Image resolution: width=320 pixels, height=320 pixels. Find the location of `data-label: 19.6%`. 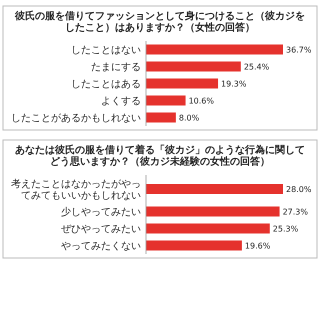

data-label: 19.6% is located at coordinates (257, 246).